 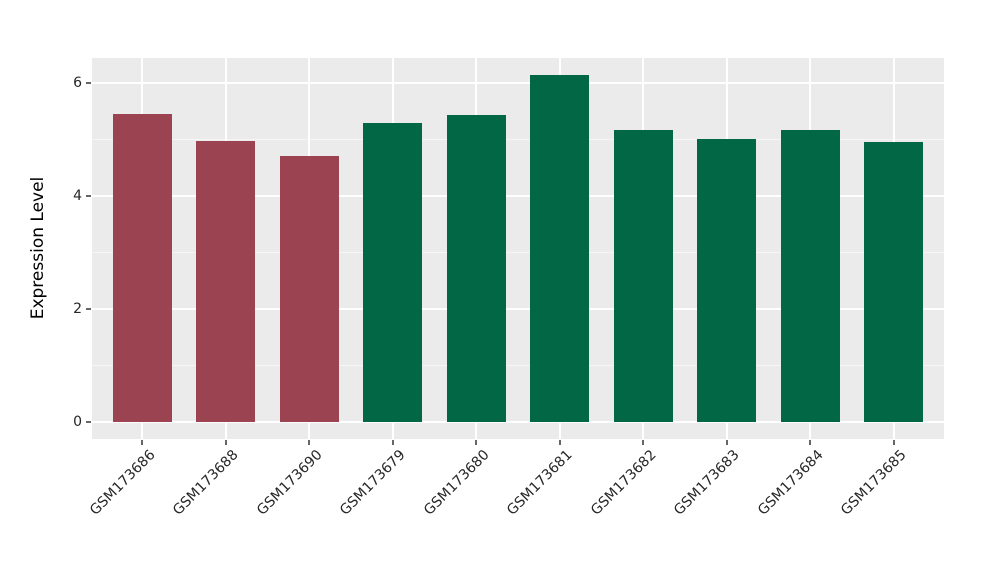 What do you see at coordinates (643, 276) in the screenshot?
I see `bar-GSM173682` at bounding box center [643, 276].